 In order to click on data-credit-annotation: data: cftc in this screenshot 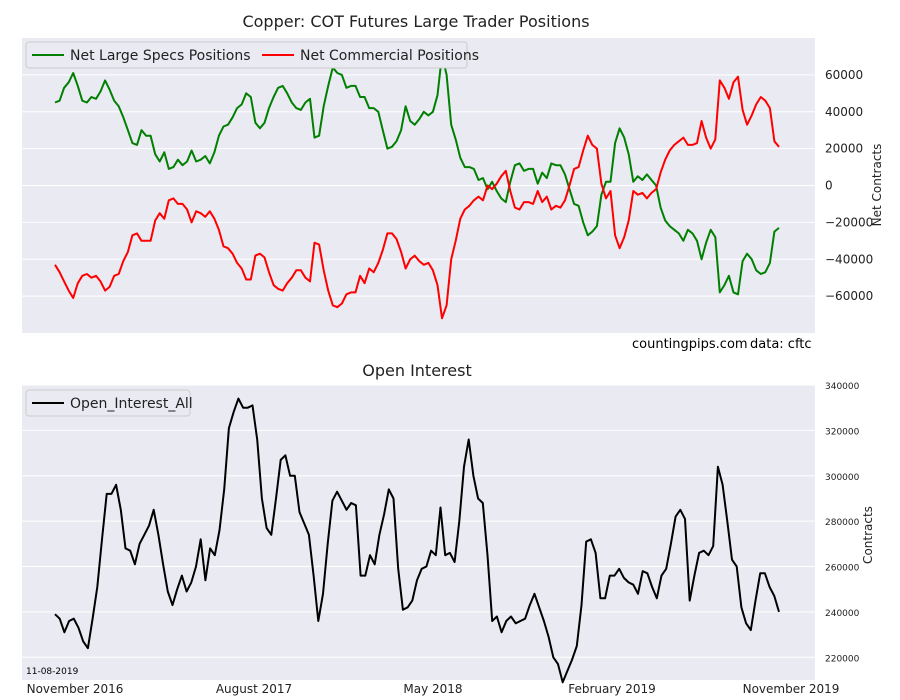, I will do `click(781, 344)`.